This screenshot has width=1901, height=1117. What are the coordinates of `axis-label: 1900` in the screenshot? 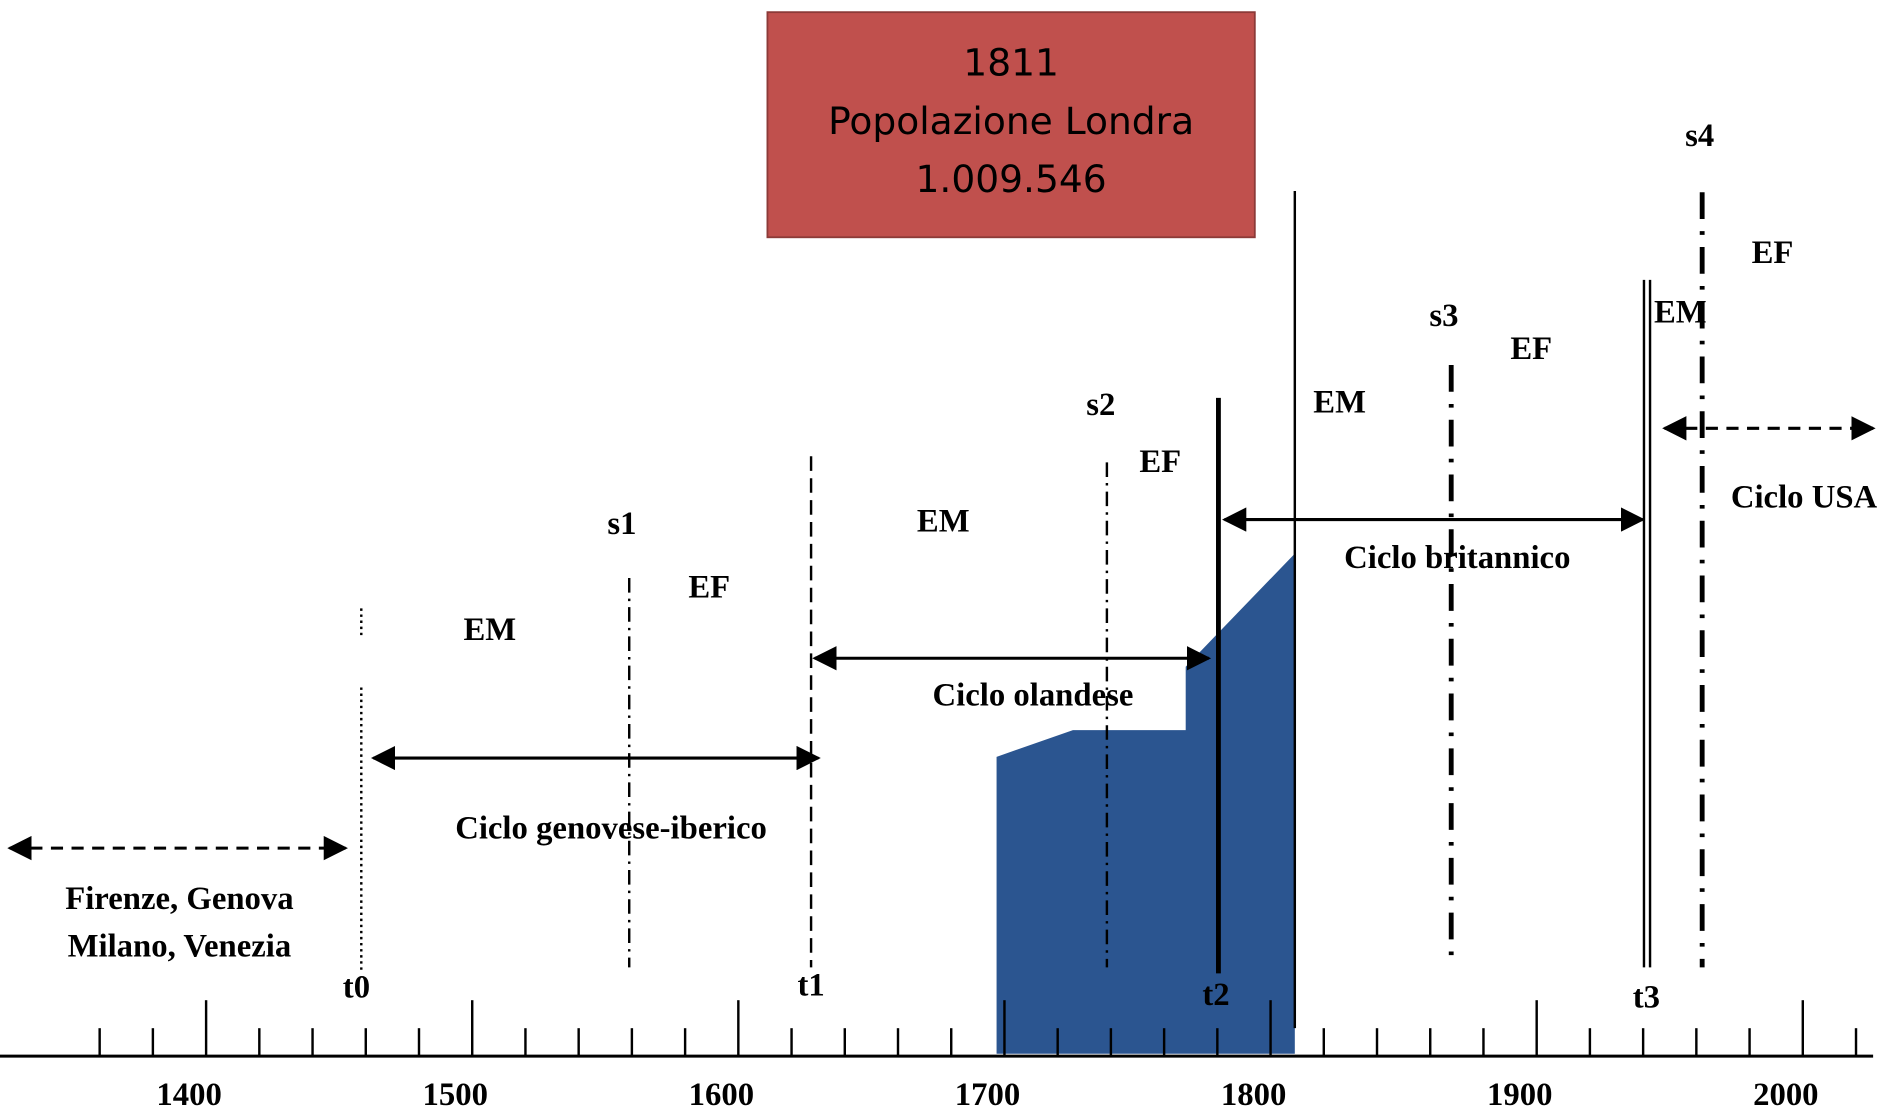 It's located at (1519, 1095).